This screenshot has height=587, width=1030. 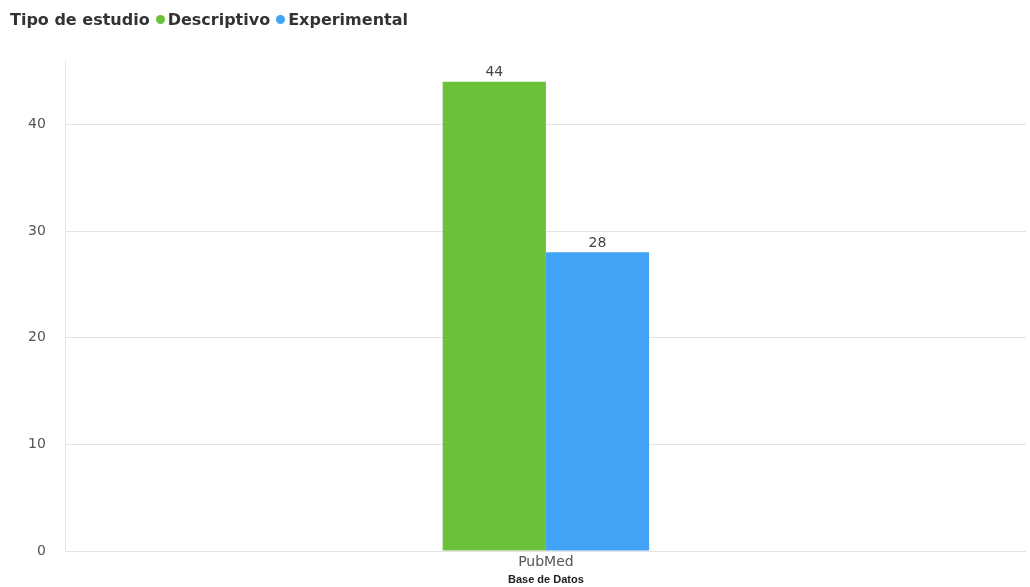 I want to click on y-tick-label: 30, so click(x=36, y=229).